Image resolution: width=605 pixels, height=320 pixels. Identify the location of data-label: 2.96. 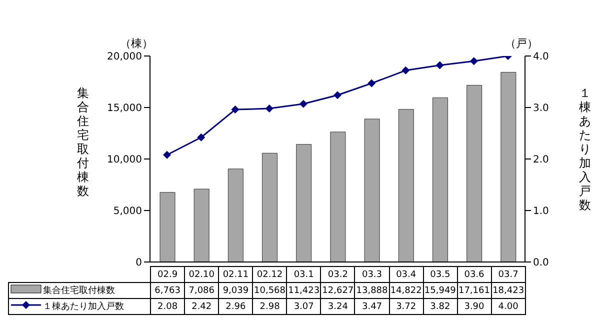
(235, 306).